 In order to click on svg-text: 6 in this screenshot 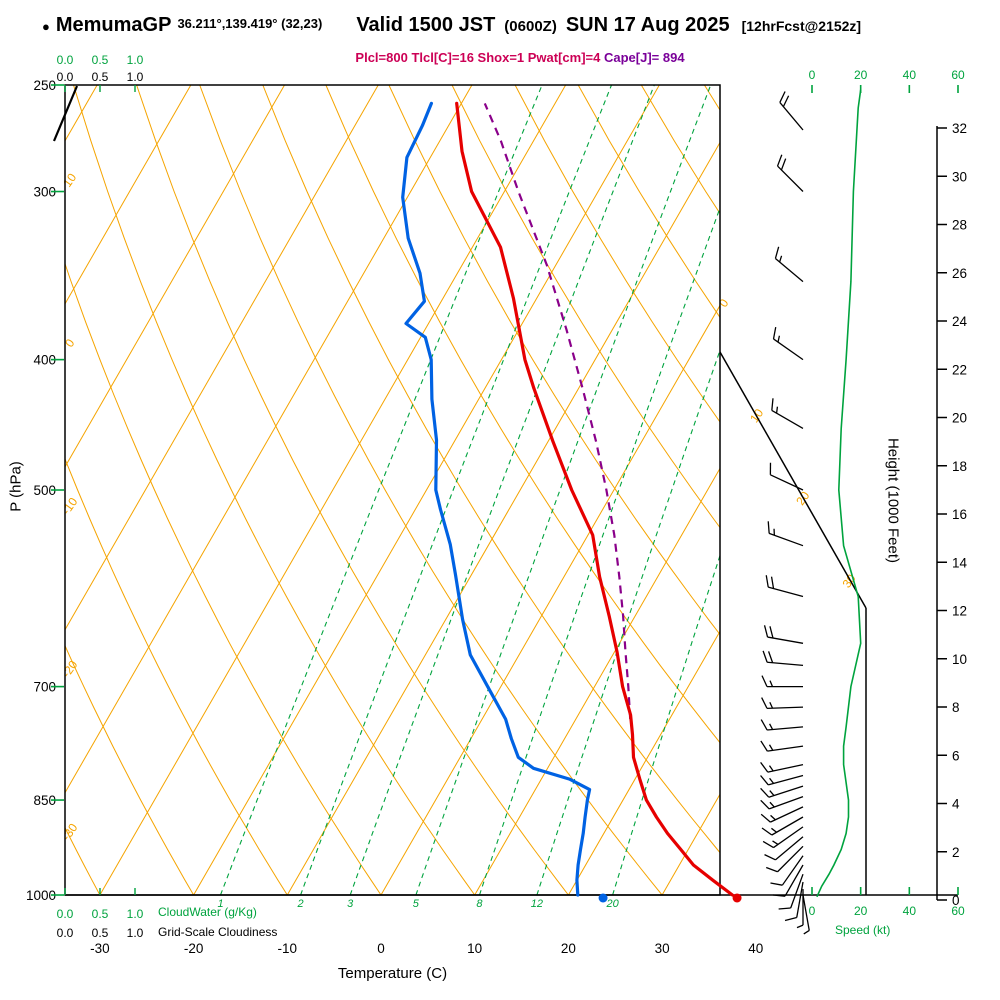, I will do `click(956, 755)`.